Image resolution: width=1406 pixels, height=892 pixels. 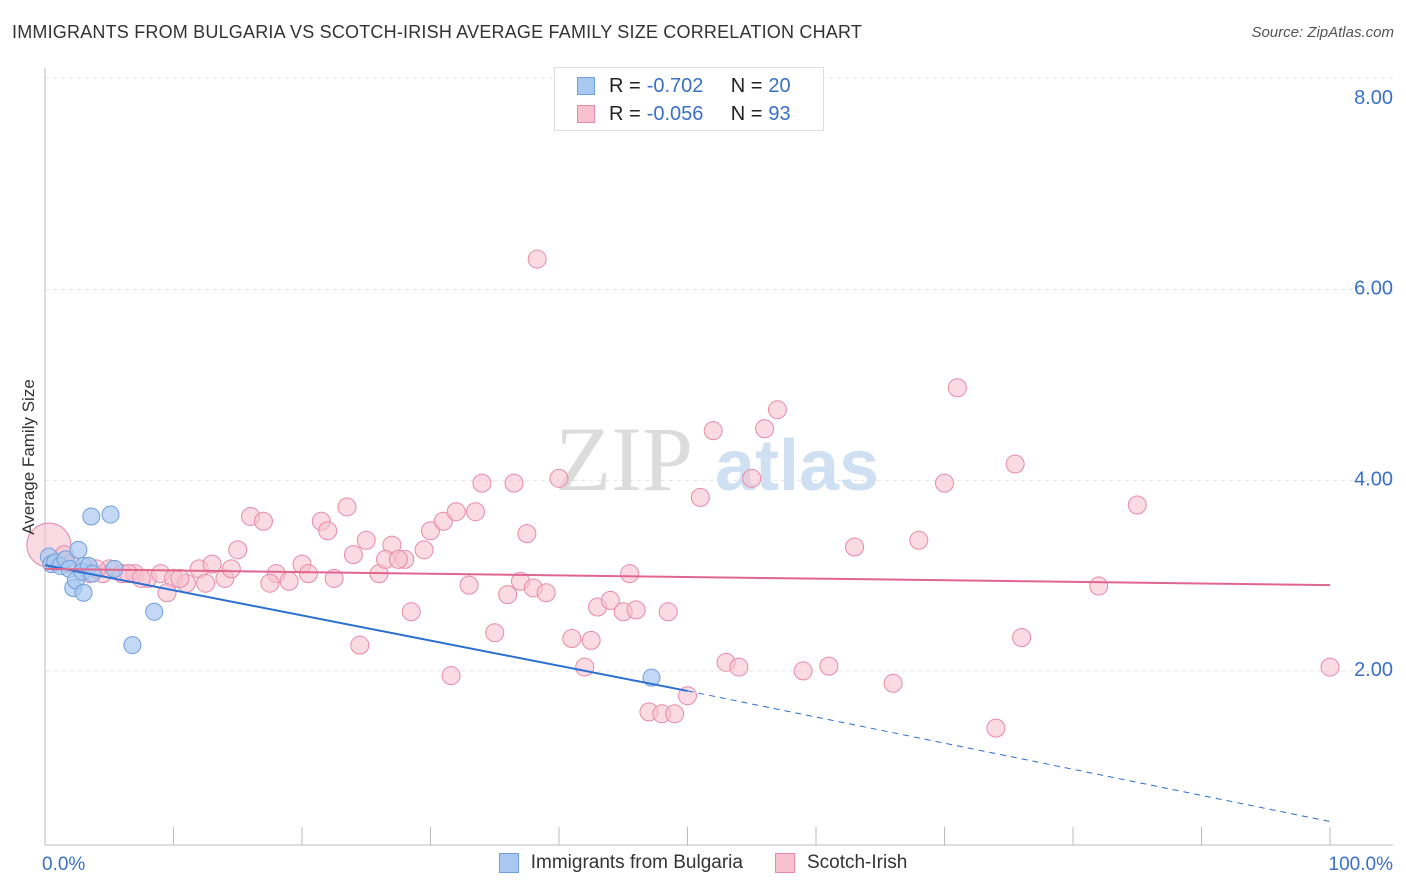 I want to click on legend-item-scotch-irish: Scotch-Irish, so click(x=841, y=863).